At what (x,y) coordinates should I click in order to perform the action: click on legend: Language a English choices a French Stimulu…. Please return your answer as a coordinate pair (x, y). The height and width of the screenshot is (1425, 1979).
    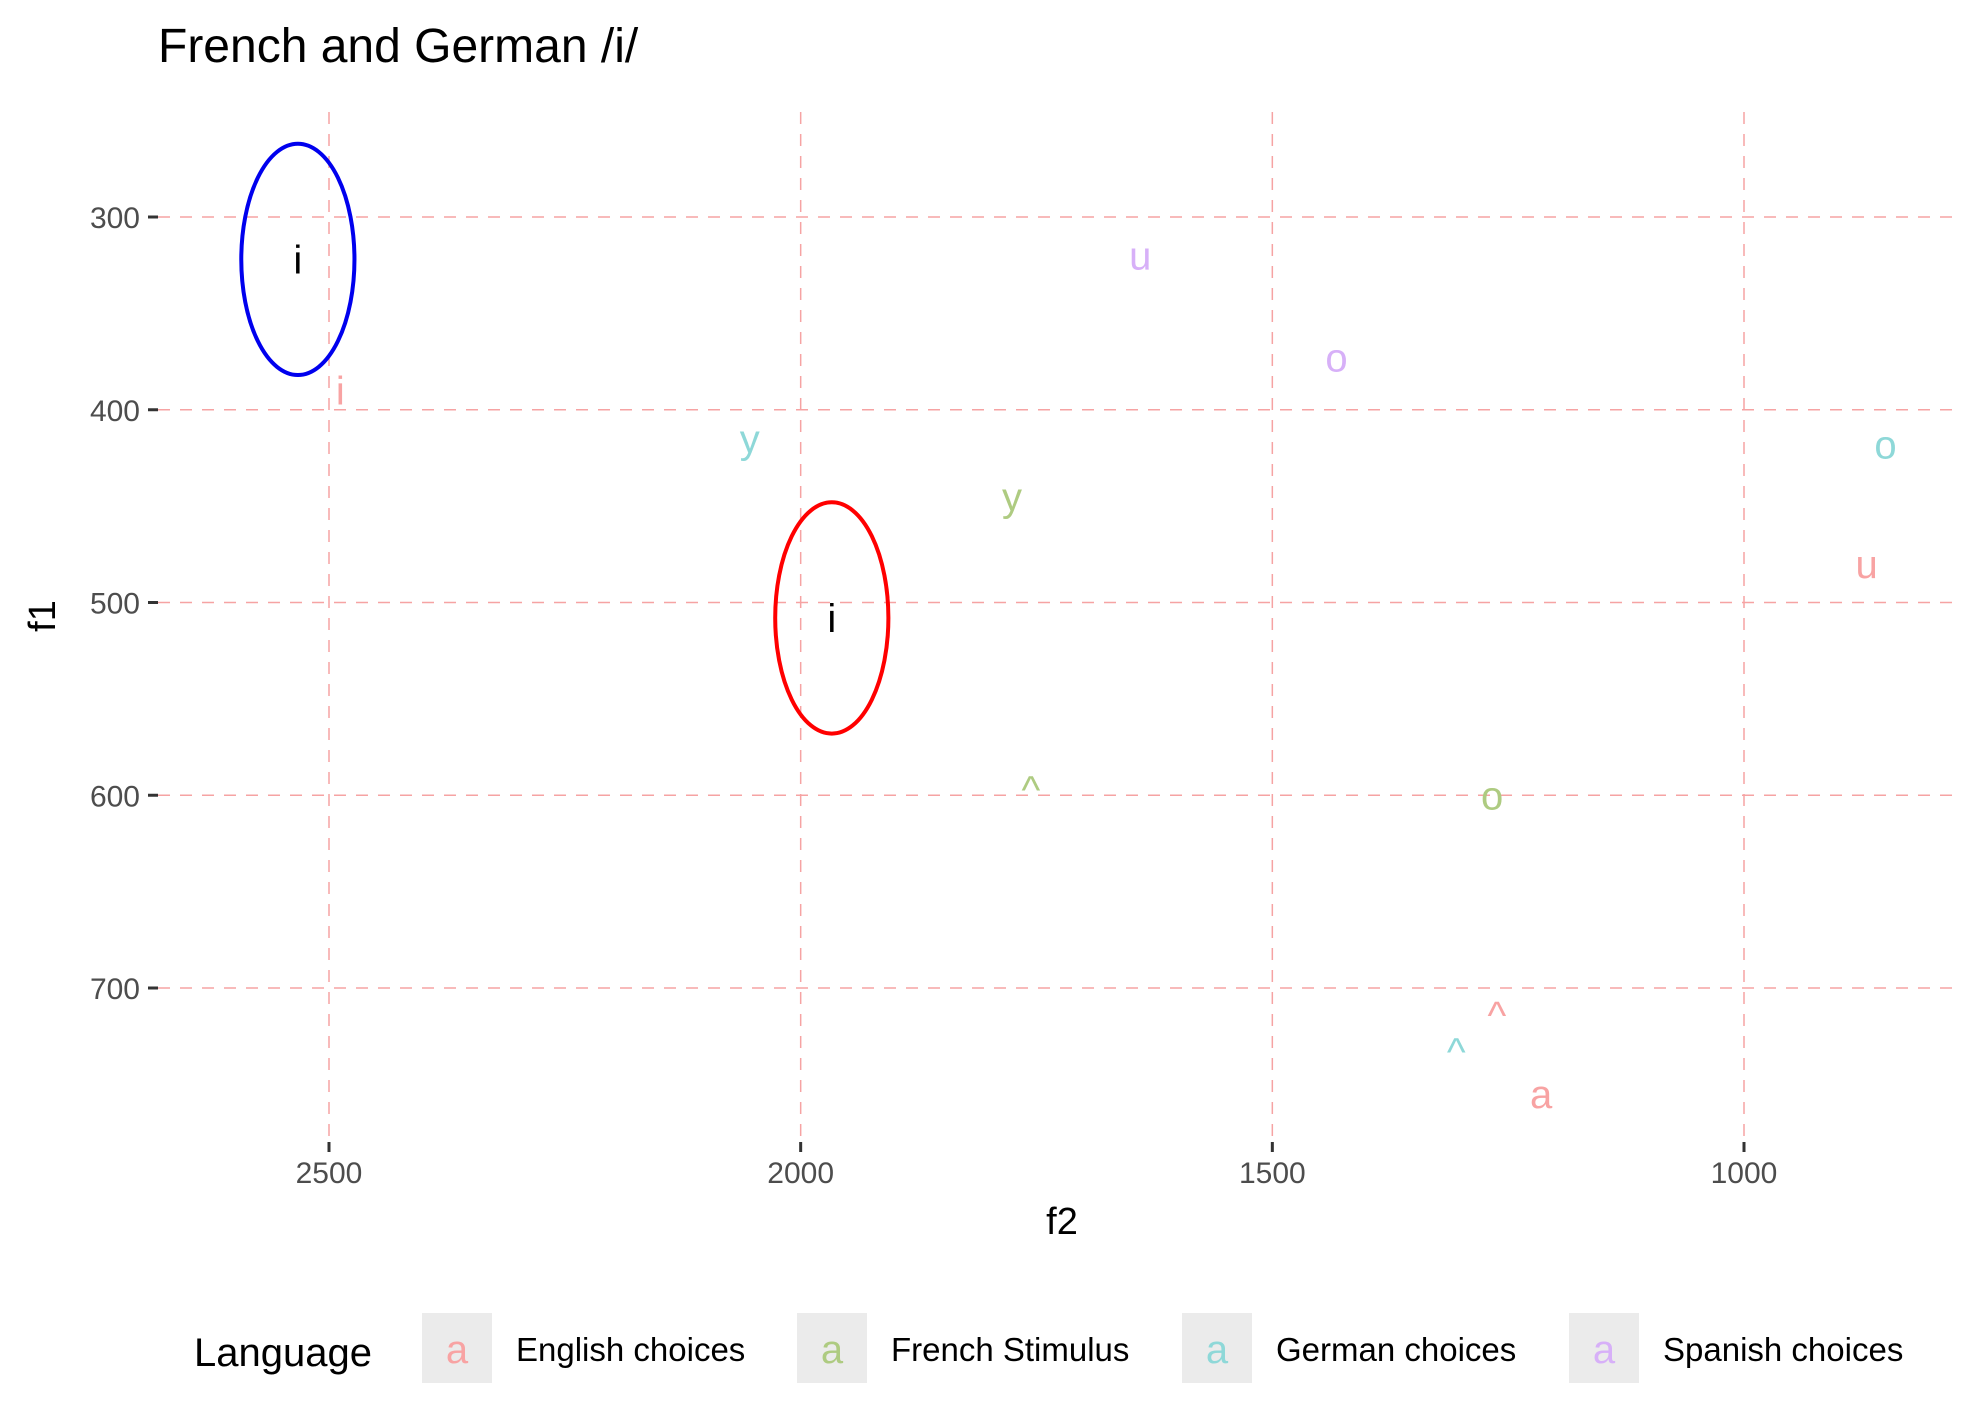
    Looking at the image, I should click on (1048, 1348).